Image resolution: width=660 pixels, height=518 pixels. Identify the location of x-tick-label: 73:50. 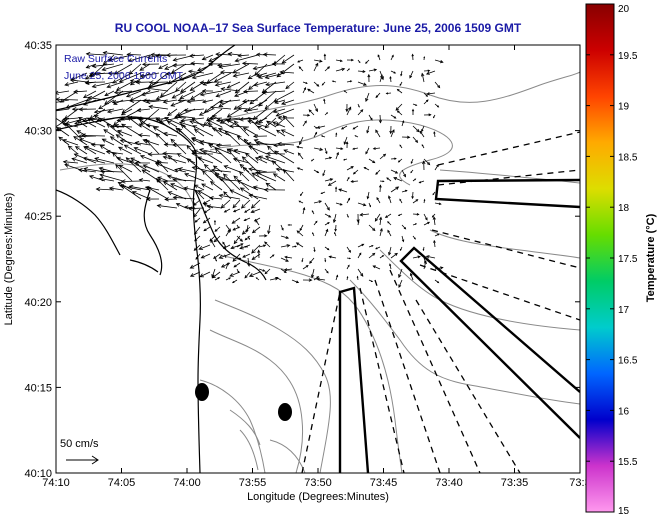
(318, 483).